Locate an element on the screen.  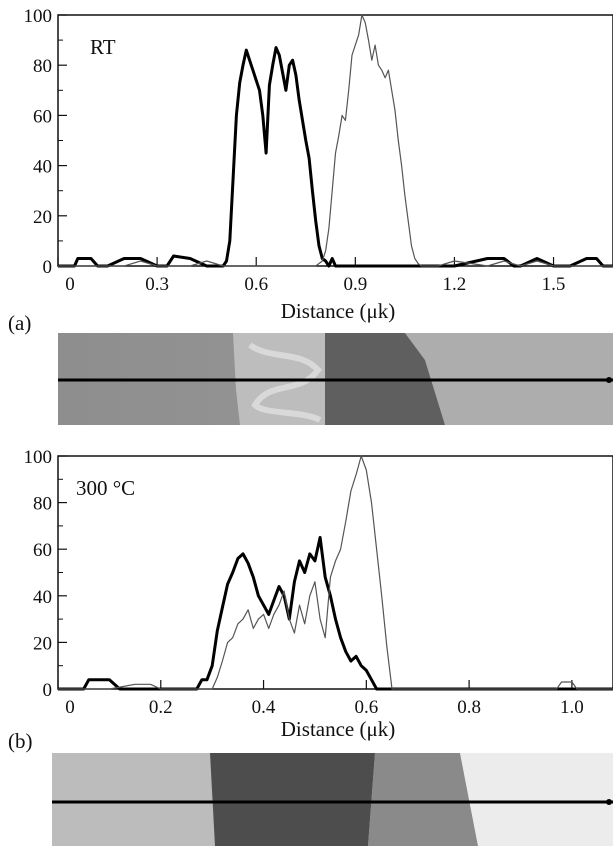
x-axis-ticks: 0 0.2 0.4 0.6 0.8 1.0 is located at coordinates (320, 699).